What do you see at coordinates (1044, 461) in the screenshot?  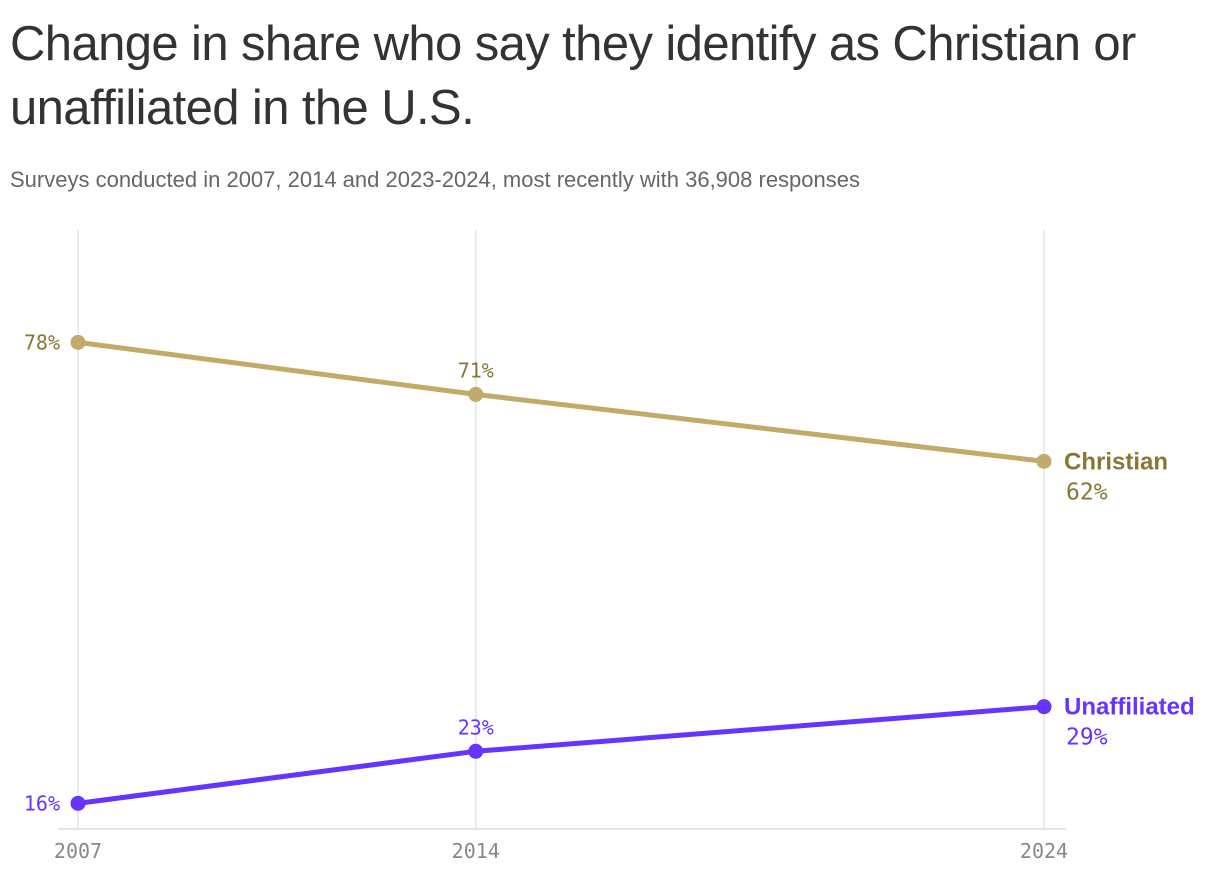 I see `christian-point-2024` at bounding box center [1044, 461].